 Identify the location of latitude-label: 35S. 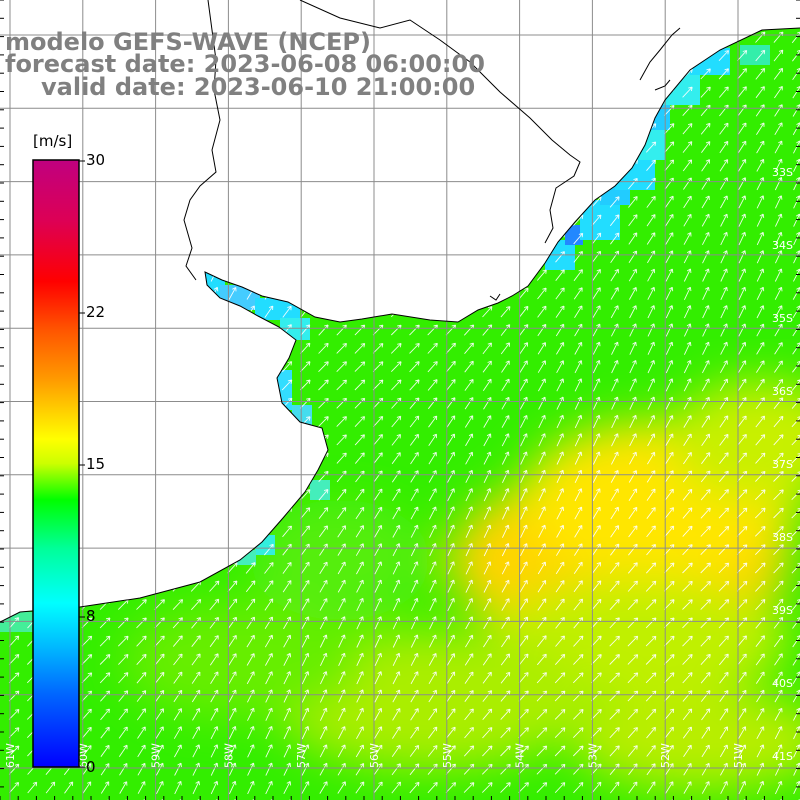
(782, 318).